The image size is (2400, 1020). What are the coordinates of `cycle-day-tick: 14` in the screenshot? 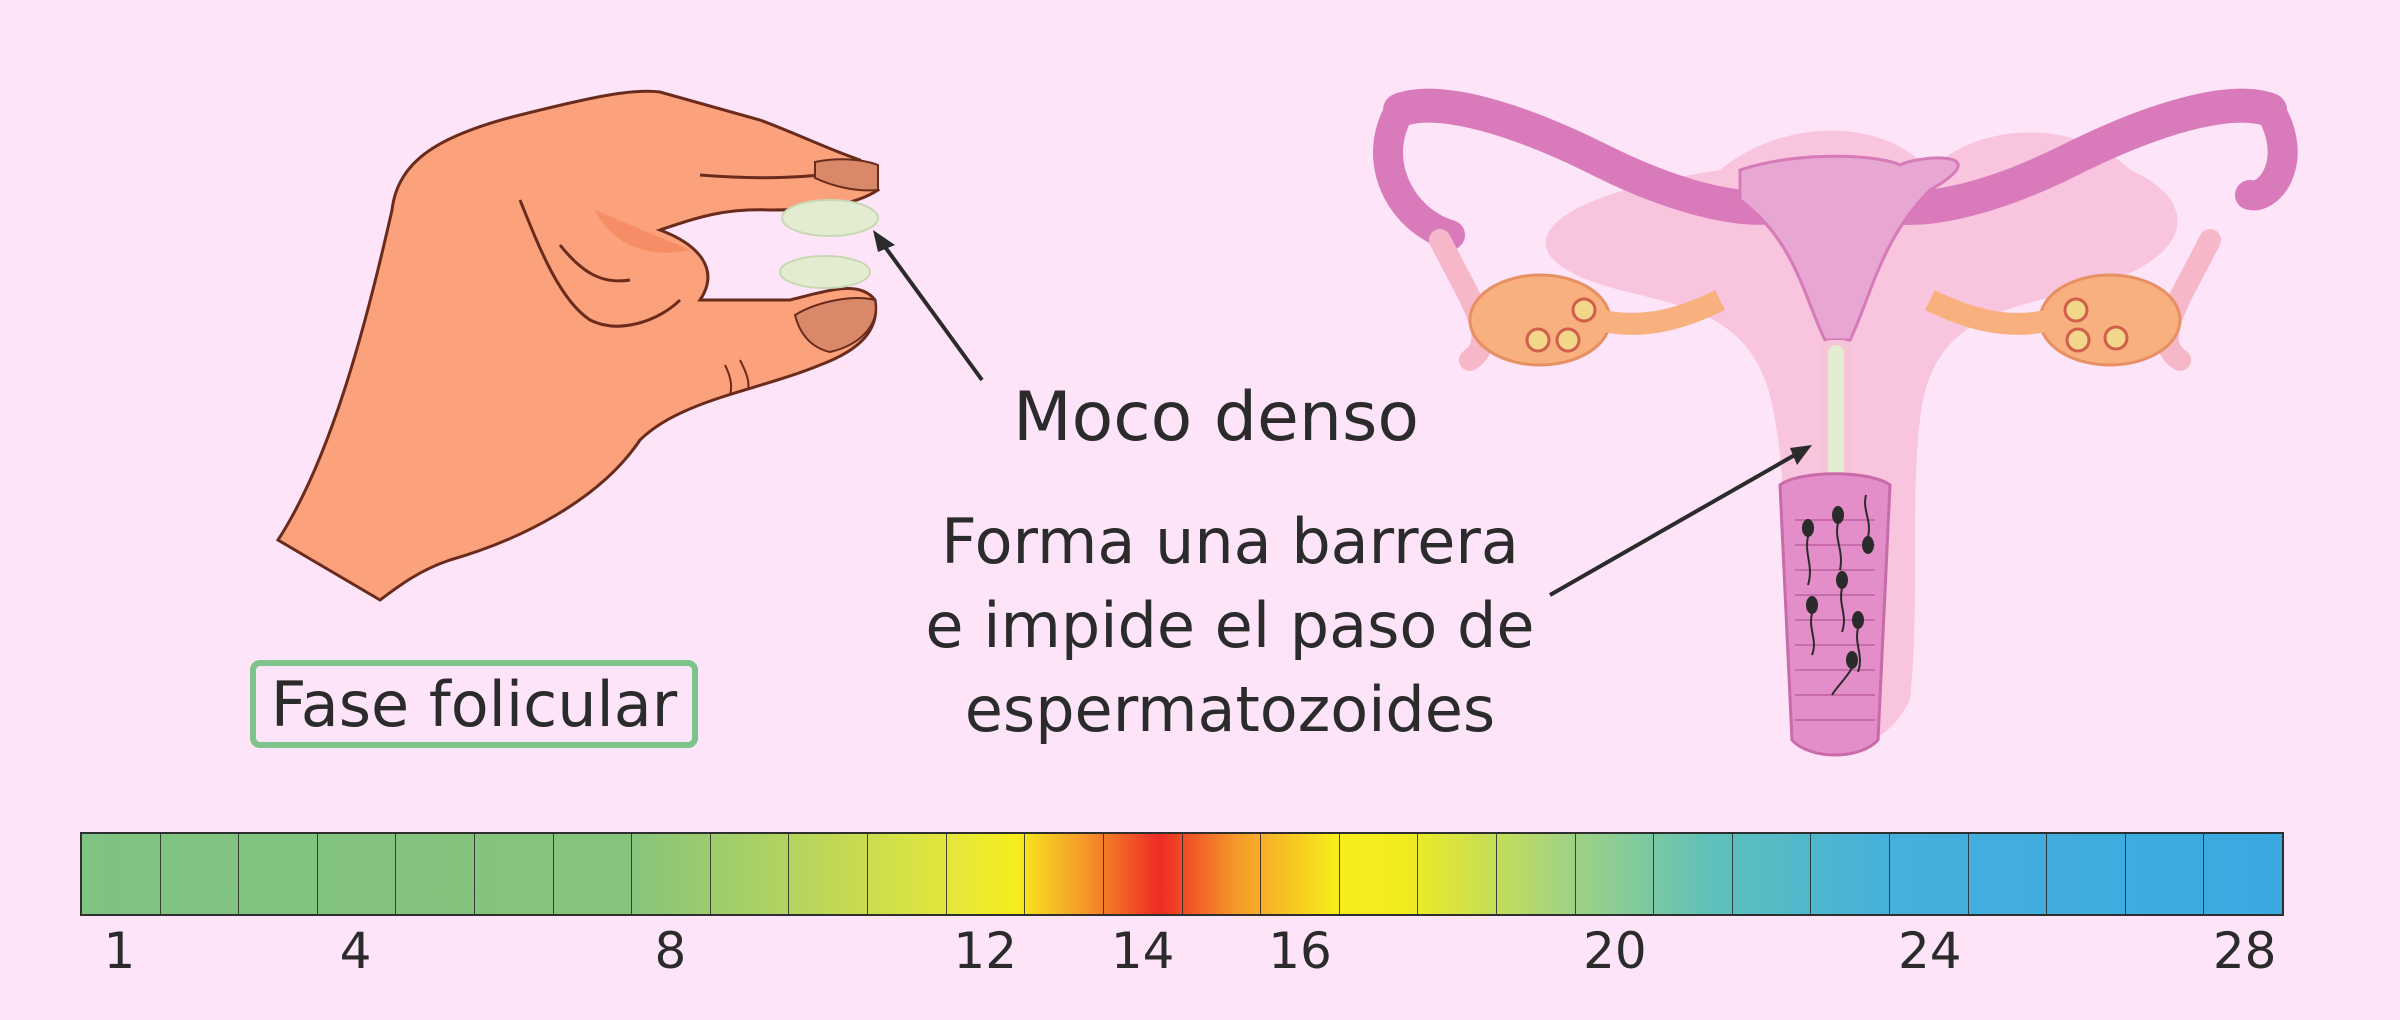 It's located at (1142, 951).